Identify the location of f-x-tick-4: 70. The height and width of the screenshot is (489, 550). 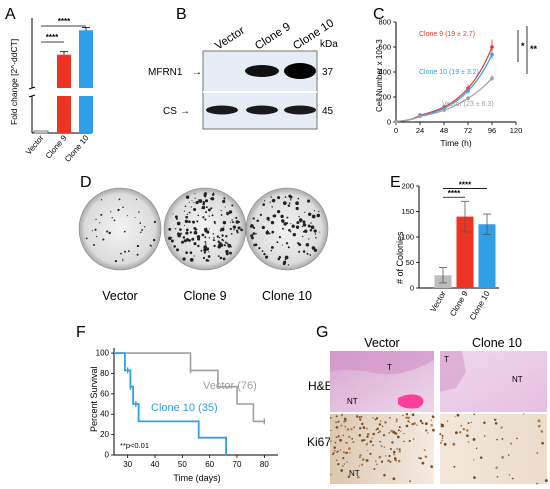
(237, 464).